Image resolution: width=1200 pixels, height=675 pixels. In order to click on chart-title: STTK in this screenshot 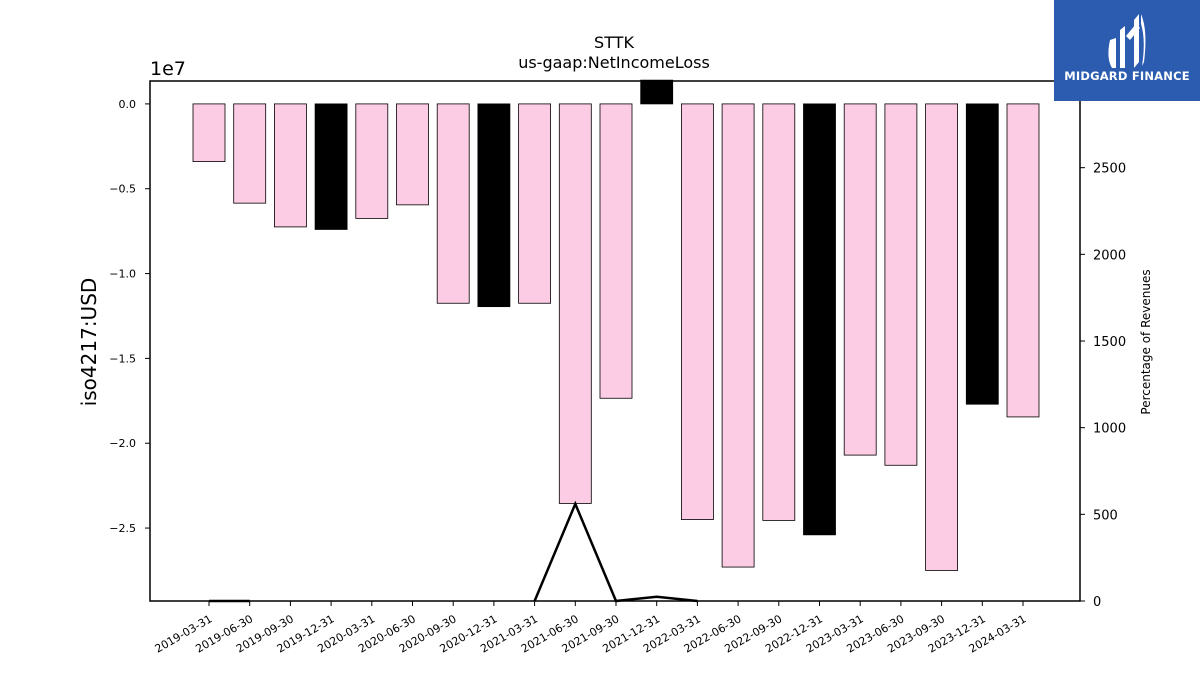, I will do `click(614, 42)`.